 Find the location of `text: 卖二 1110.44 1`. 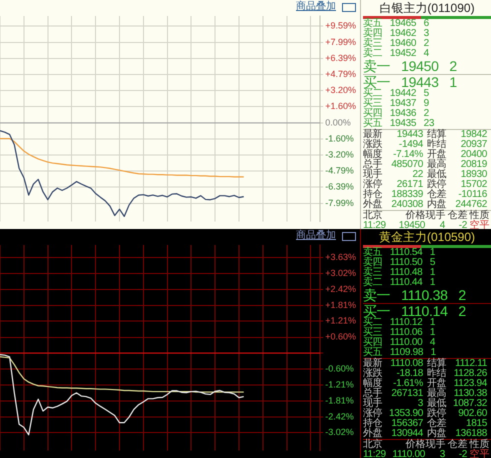

text: 卖二 1110.44 1 is located at coordinates (399, 282).